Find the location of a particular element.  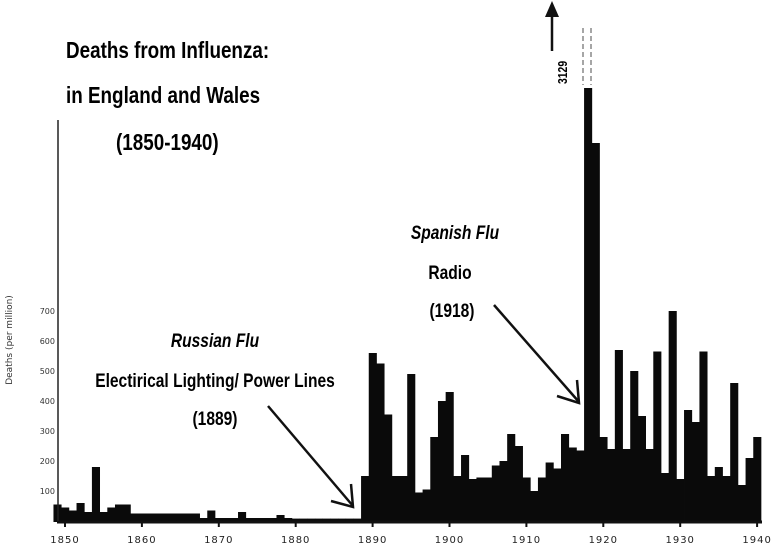

arrow-spanish is located at coordinates (537, 354).